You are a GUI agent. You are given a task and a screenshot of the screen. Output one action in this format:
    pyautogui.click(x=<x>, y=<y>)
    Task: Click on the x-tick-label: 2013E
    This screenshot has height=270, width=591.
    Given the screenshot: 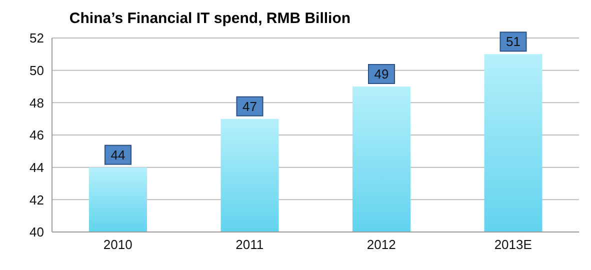 What is the action you would take?
    pyautogui.click(x=513, y=244)
    